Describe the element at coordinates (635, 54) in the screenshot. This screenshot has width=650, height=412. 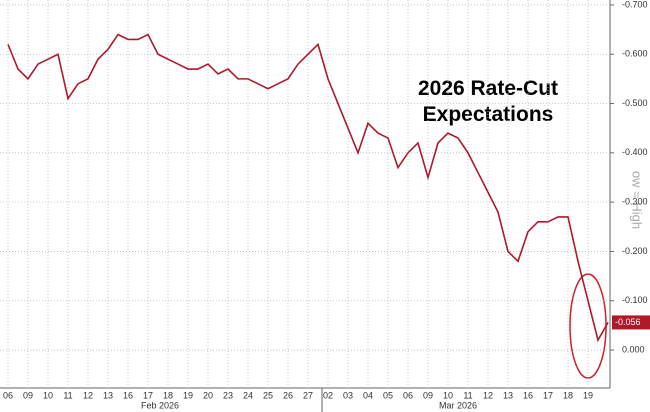
I see `y-tick-label: -0.600` at that location.